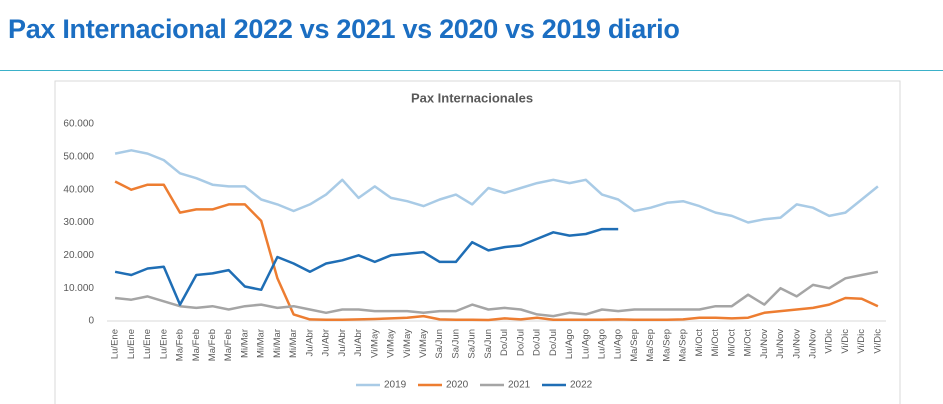 Image resolution: width=943 pixels, height=404 pixels. Describe the element at coordinates (395, 385) in the screenshot. I see `legend-label: 2019` at that location.